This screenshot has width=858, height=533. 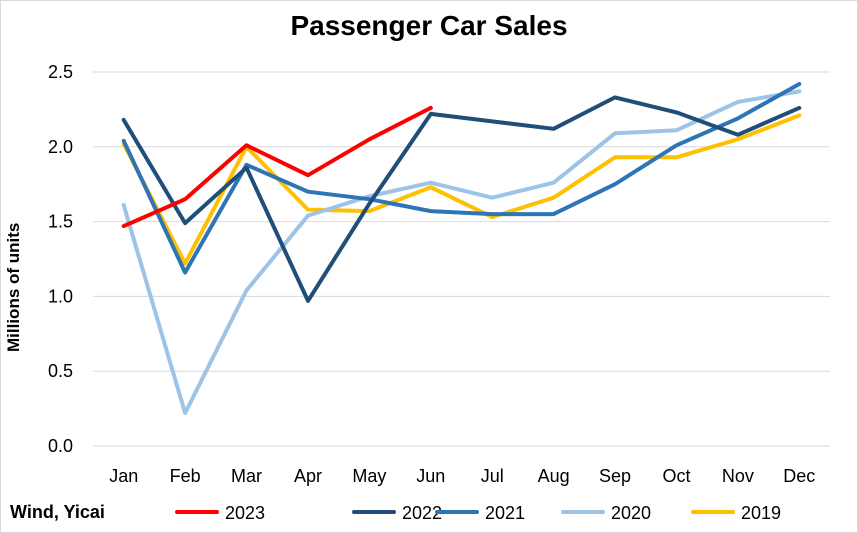 What do you see at coordinates (246, 476) in the screenshot?
I see `x-tick-label: Mar` at bounding box center [246, 476].